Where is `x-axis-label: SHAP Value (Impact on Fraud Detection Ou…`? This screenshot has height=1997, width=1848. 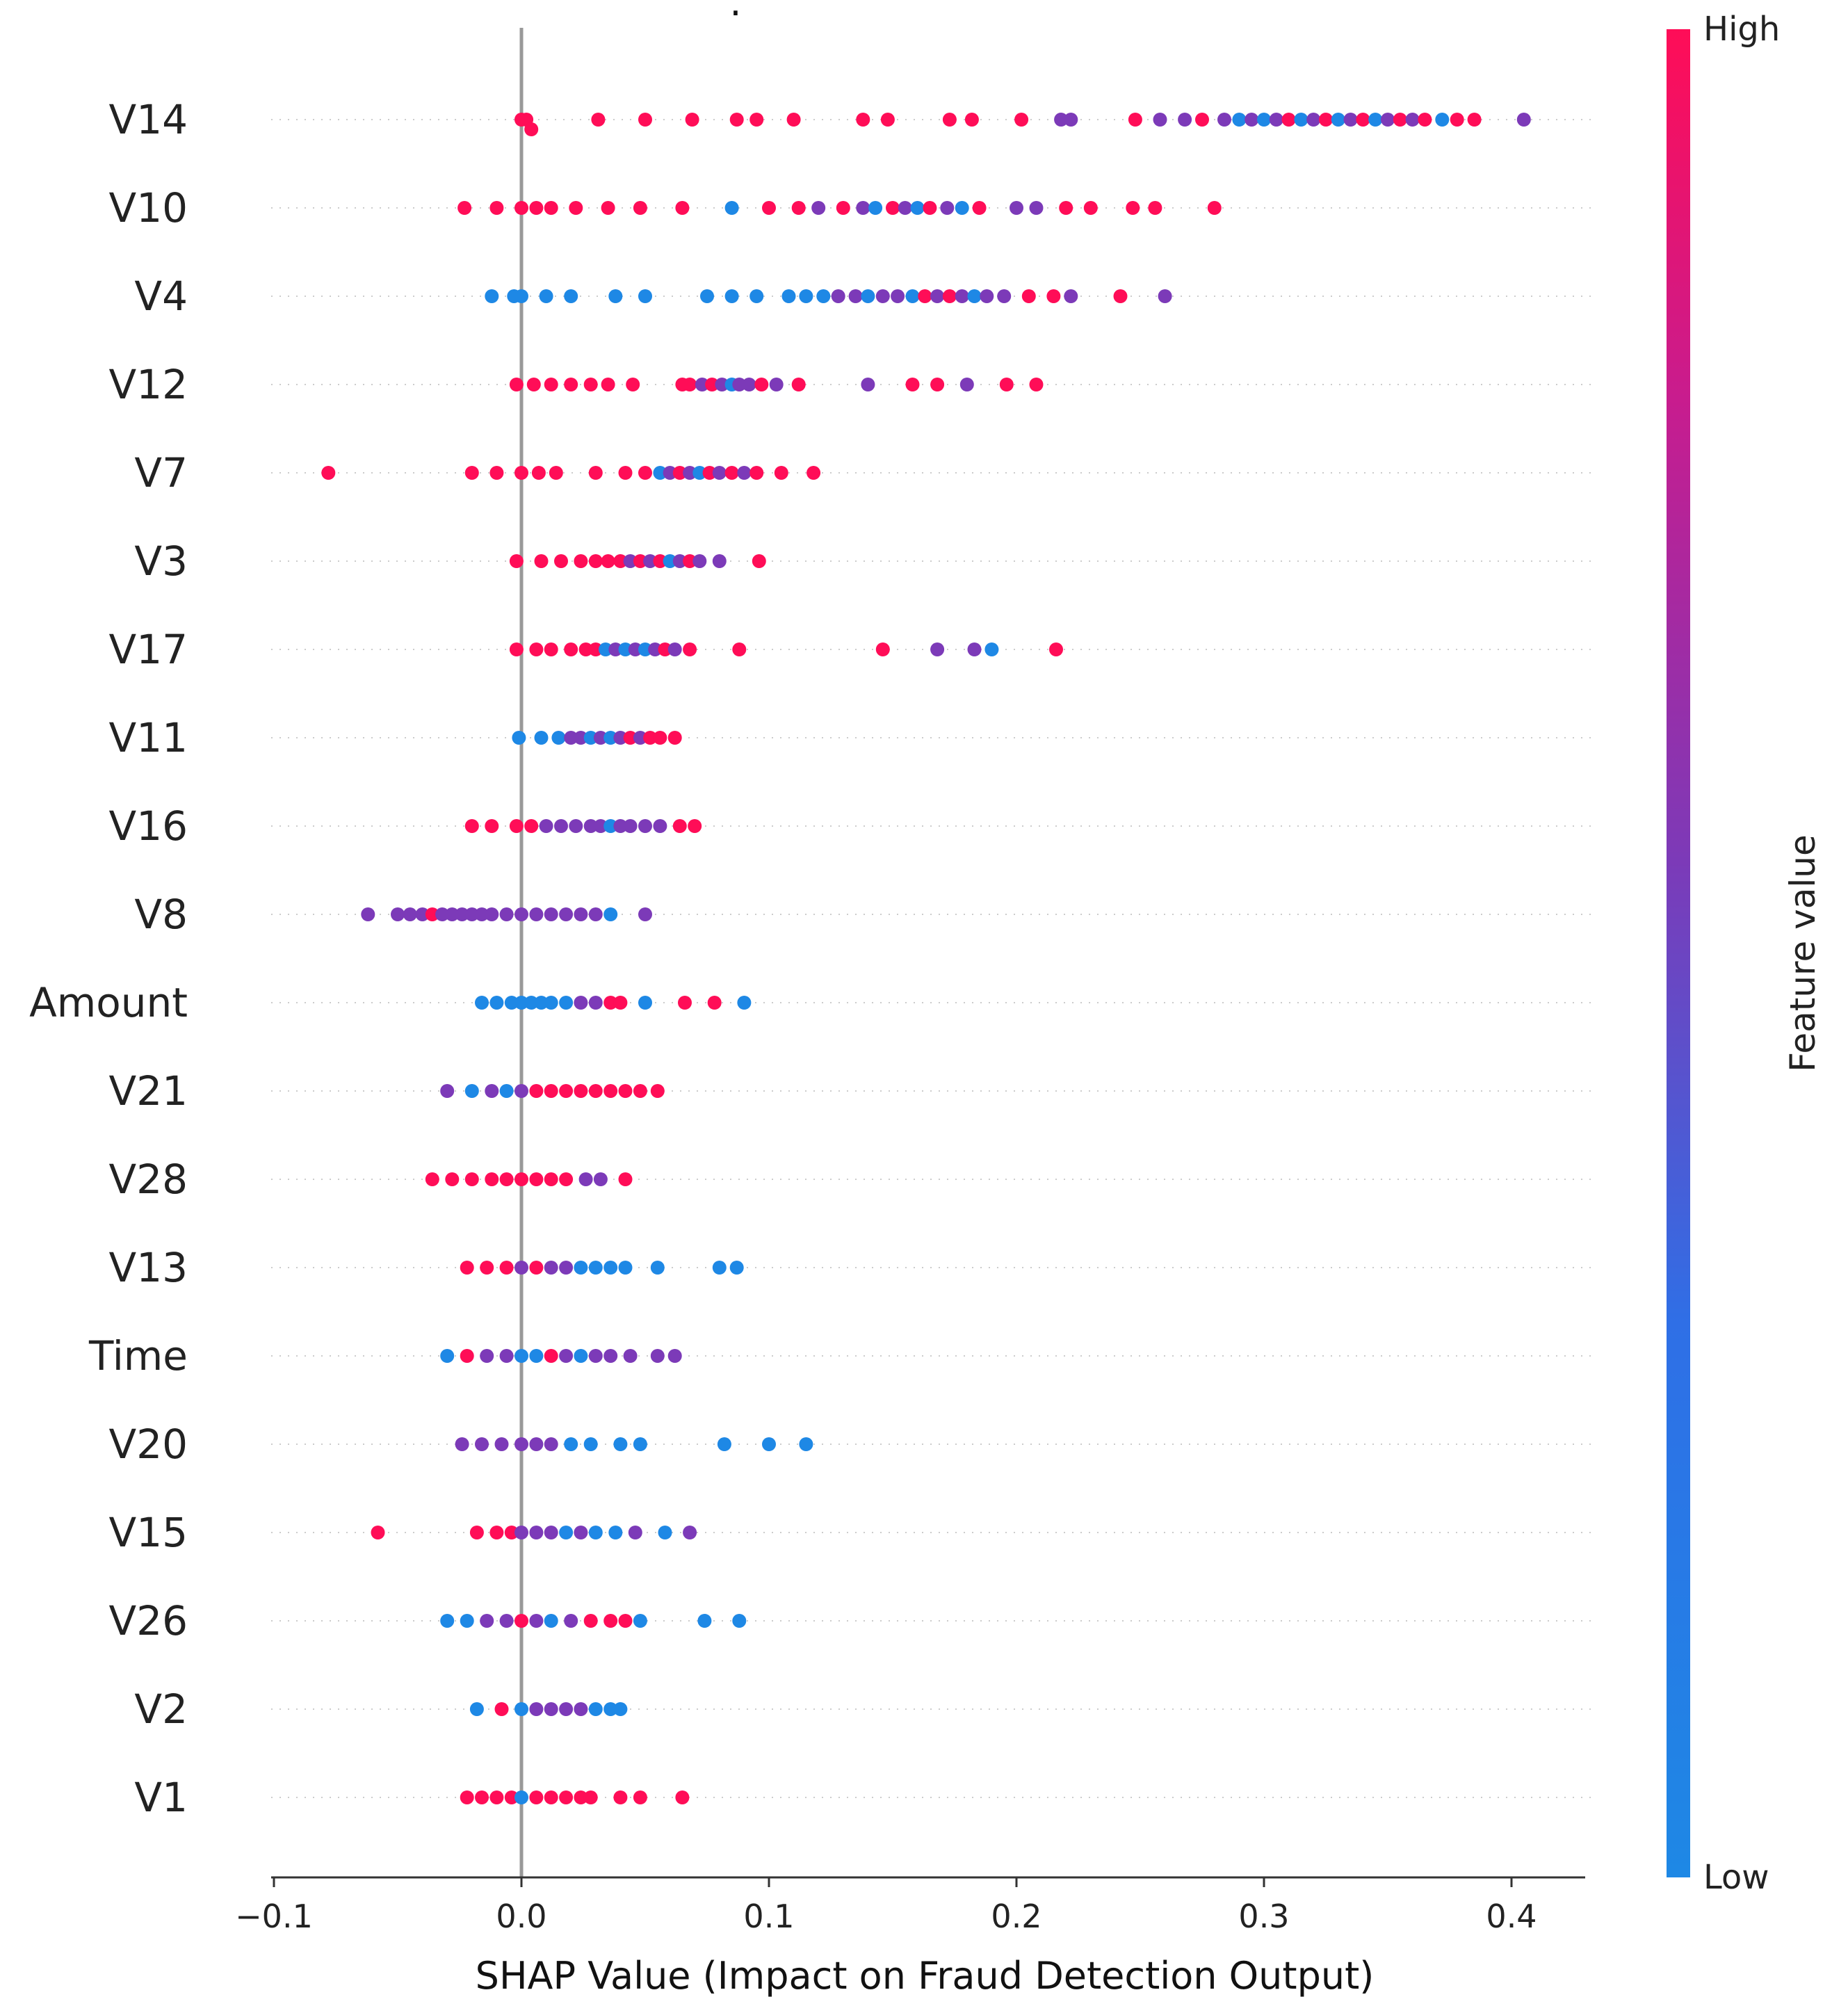
x-axis-label: SHAP Value (Impact on Fraud Detection Ou… is located at coordinates (925, 1976).